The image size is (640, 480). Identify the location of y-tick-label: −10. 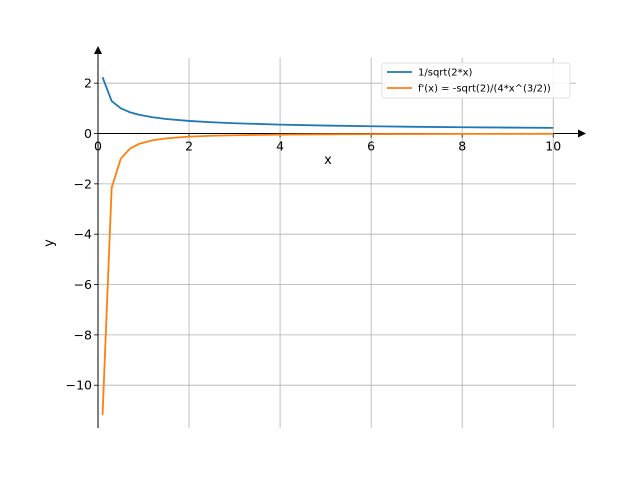
(79, 385).